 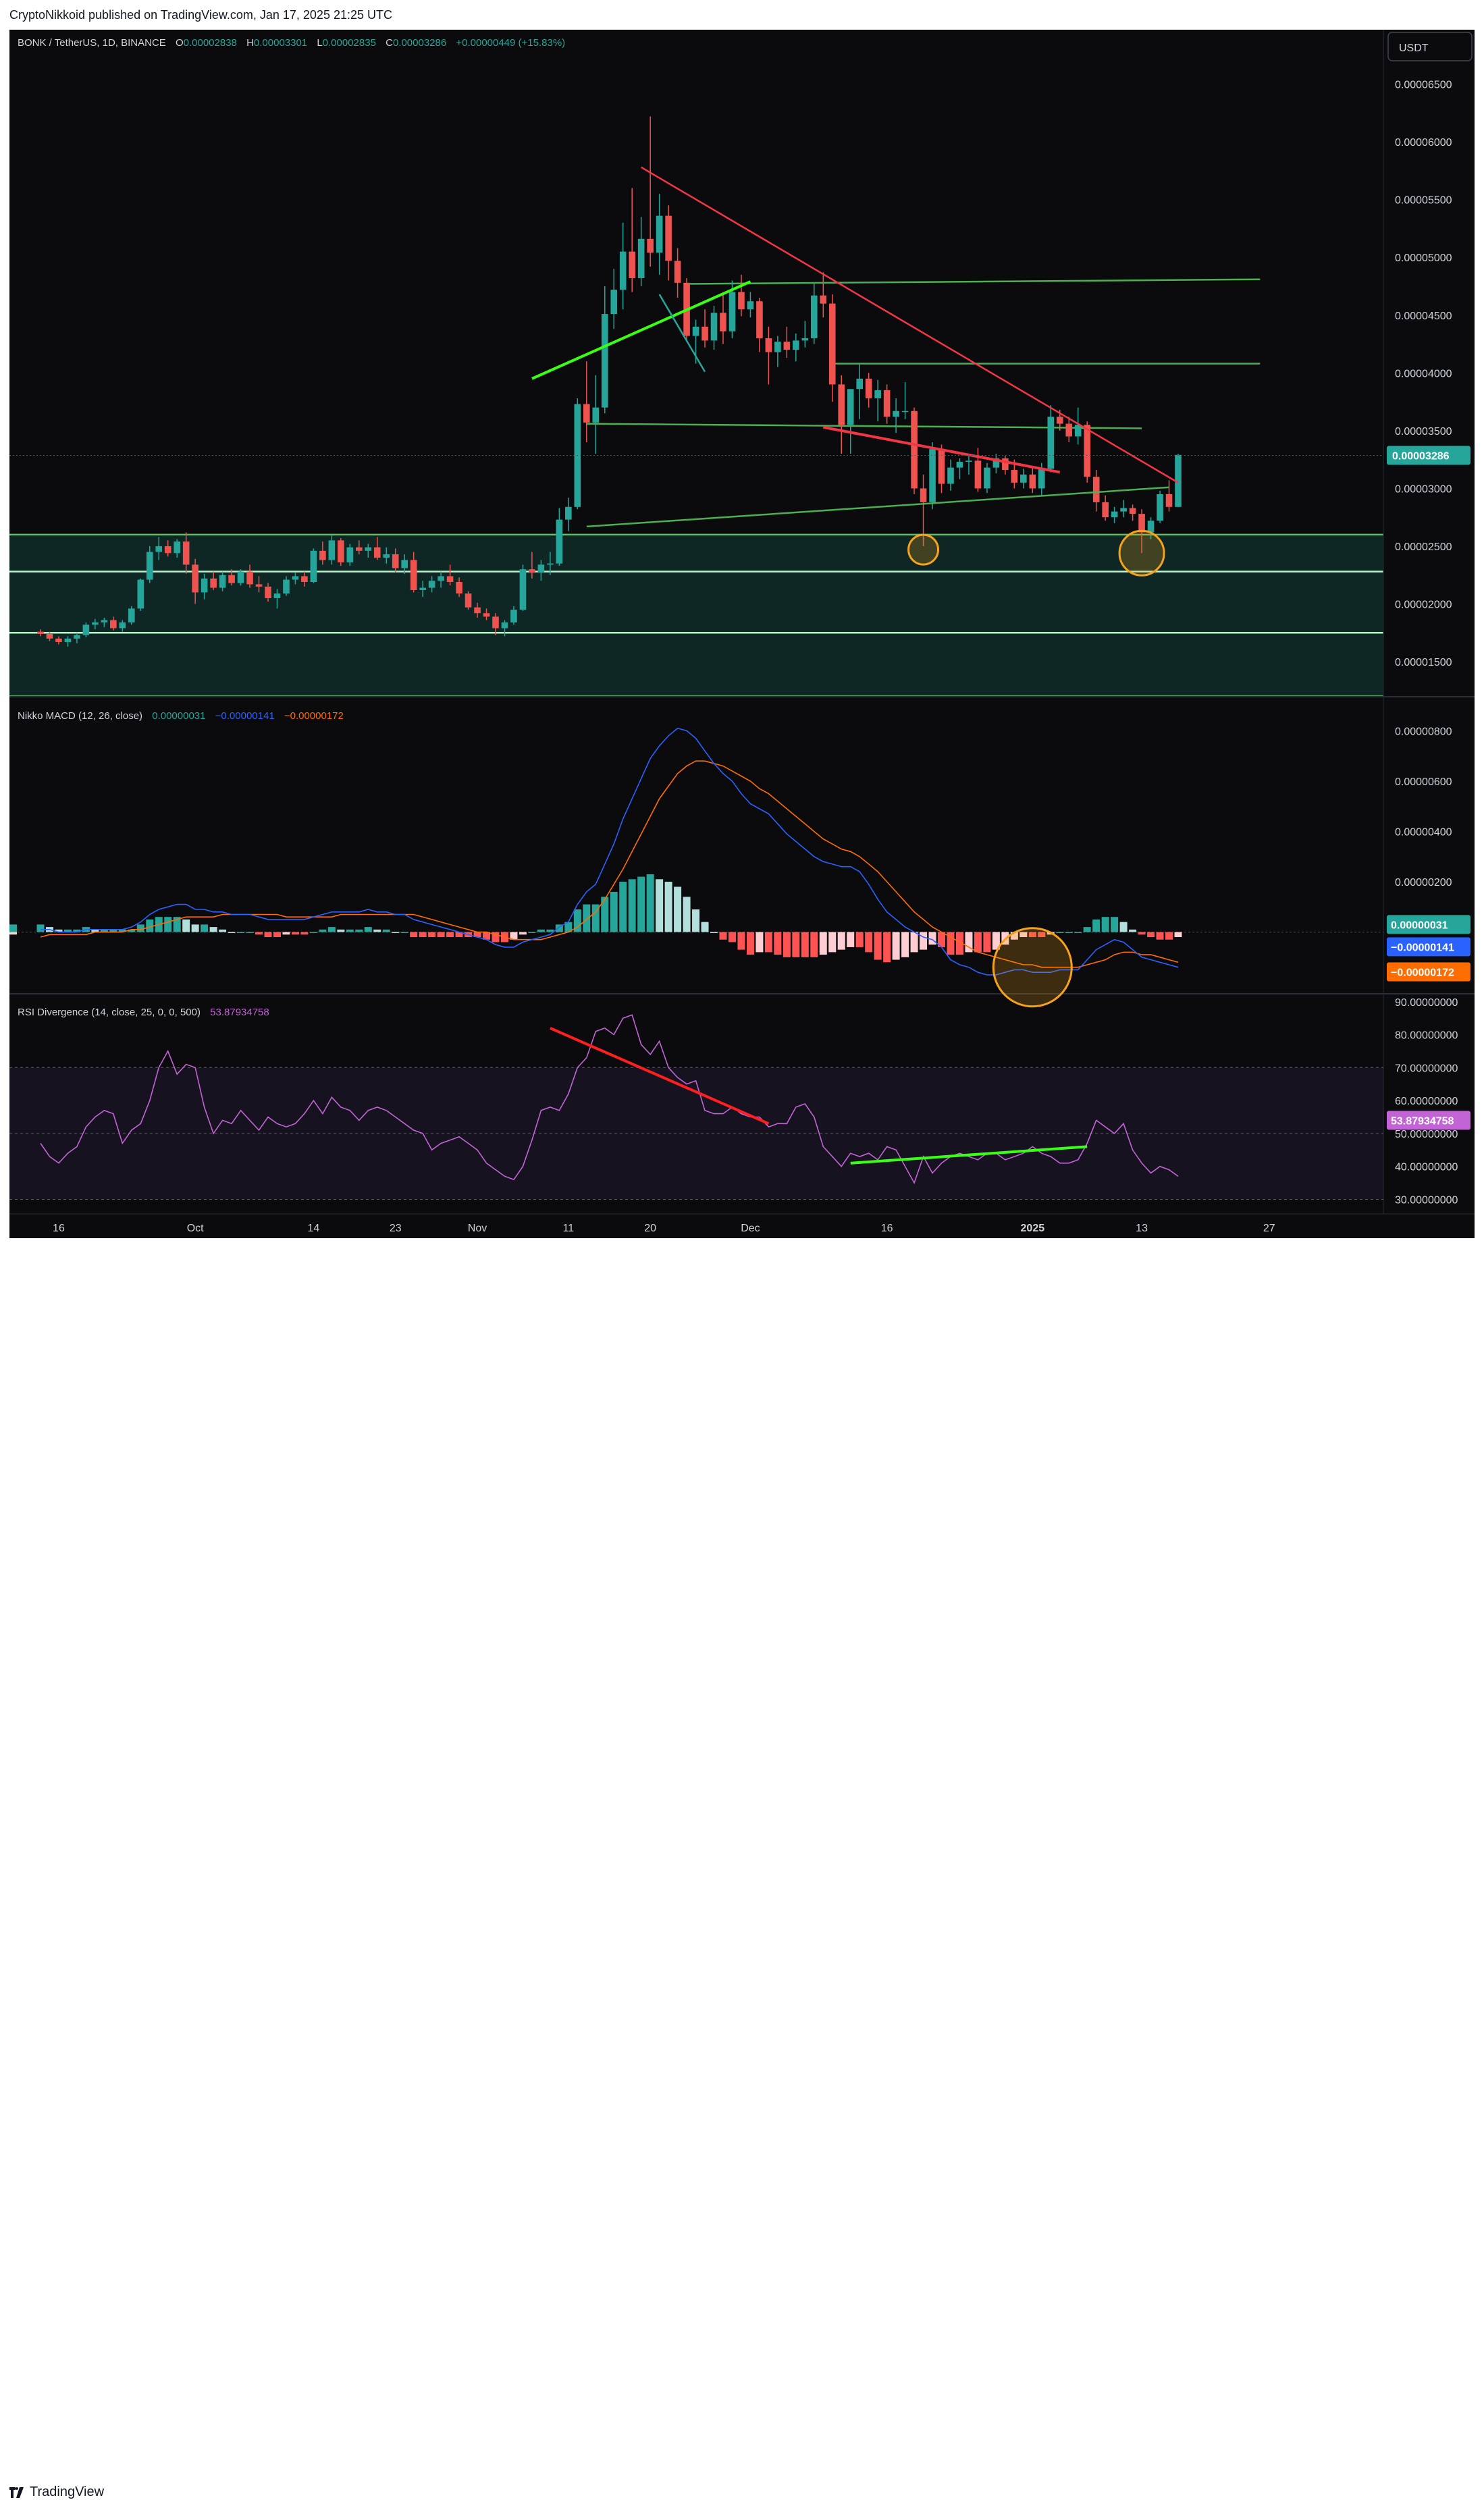 I want to click on currency-button-label: USDT, so click(x=1414, y=48).